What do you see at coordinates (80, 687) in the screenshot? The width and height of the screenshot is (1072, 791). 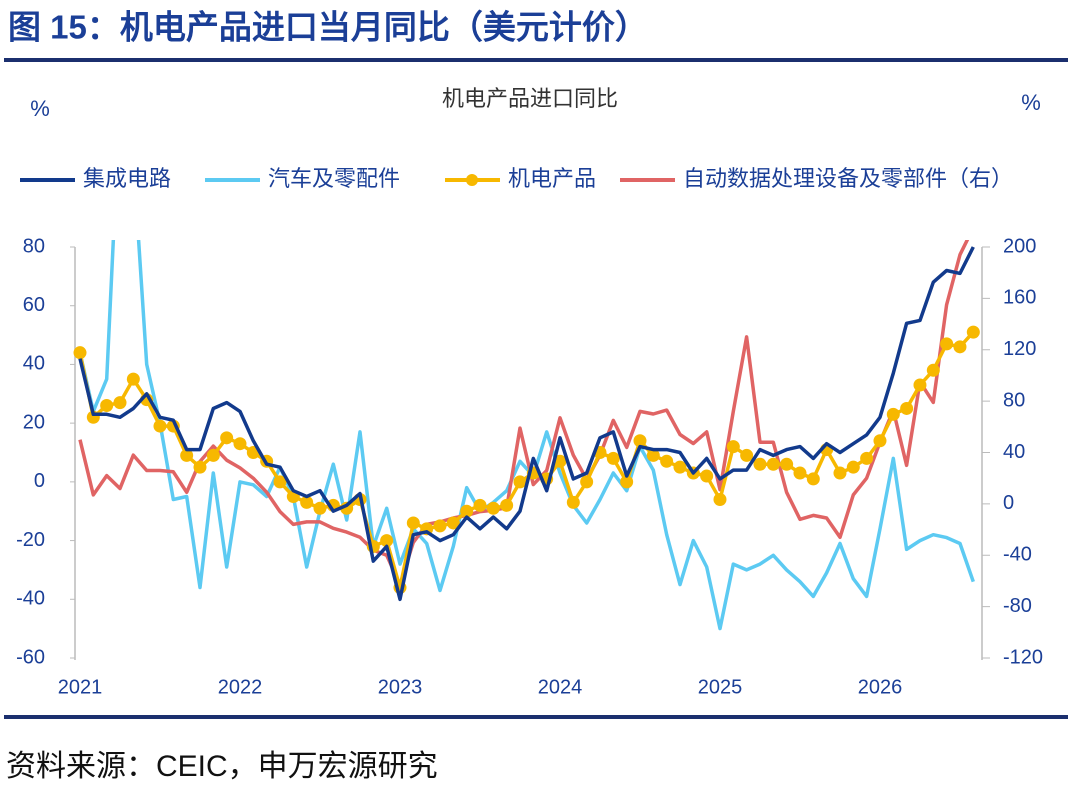 I see `x-tick-label: 2021` at bounding box center [80, 687].